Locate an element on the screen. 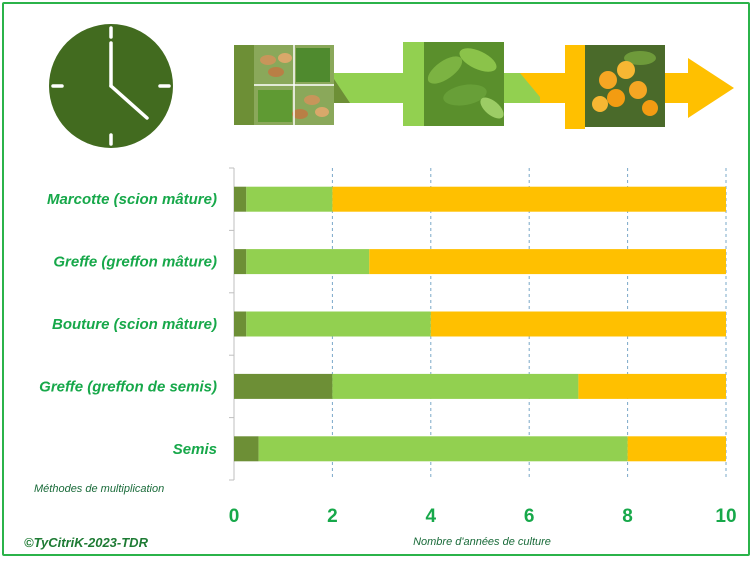 The image size is (756, 562). fruit-photo is located at coordinates (625, 86).